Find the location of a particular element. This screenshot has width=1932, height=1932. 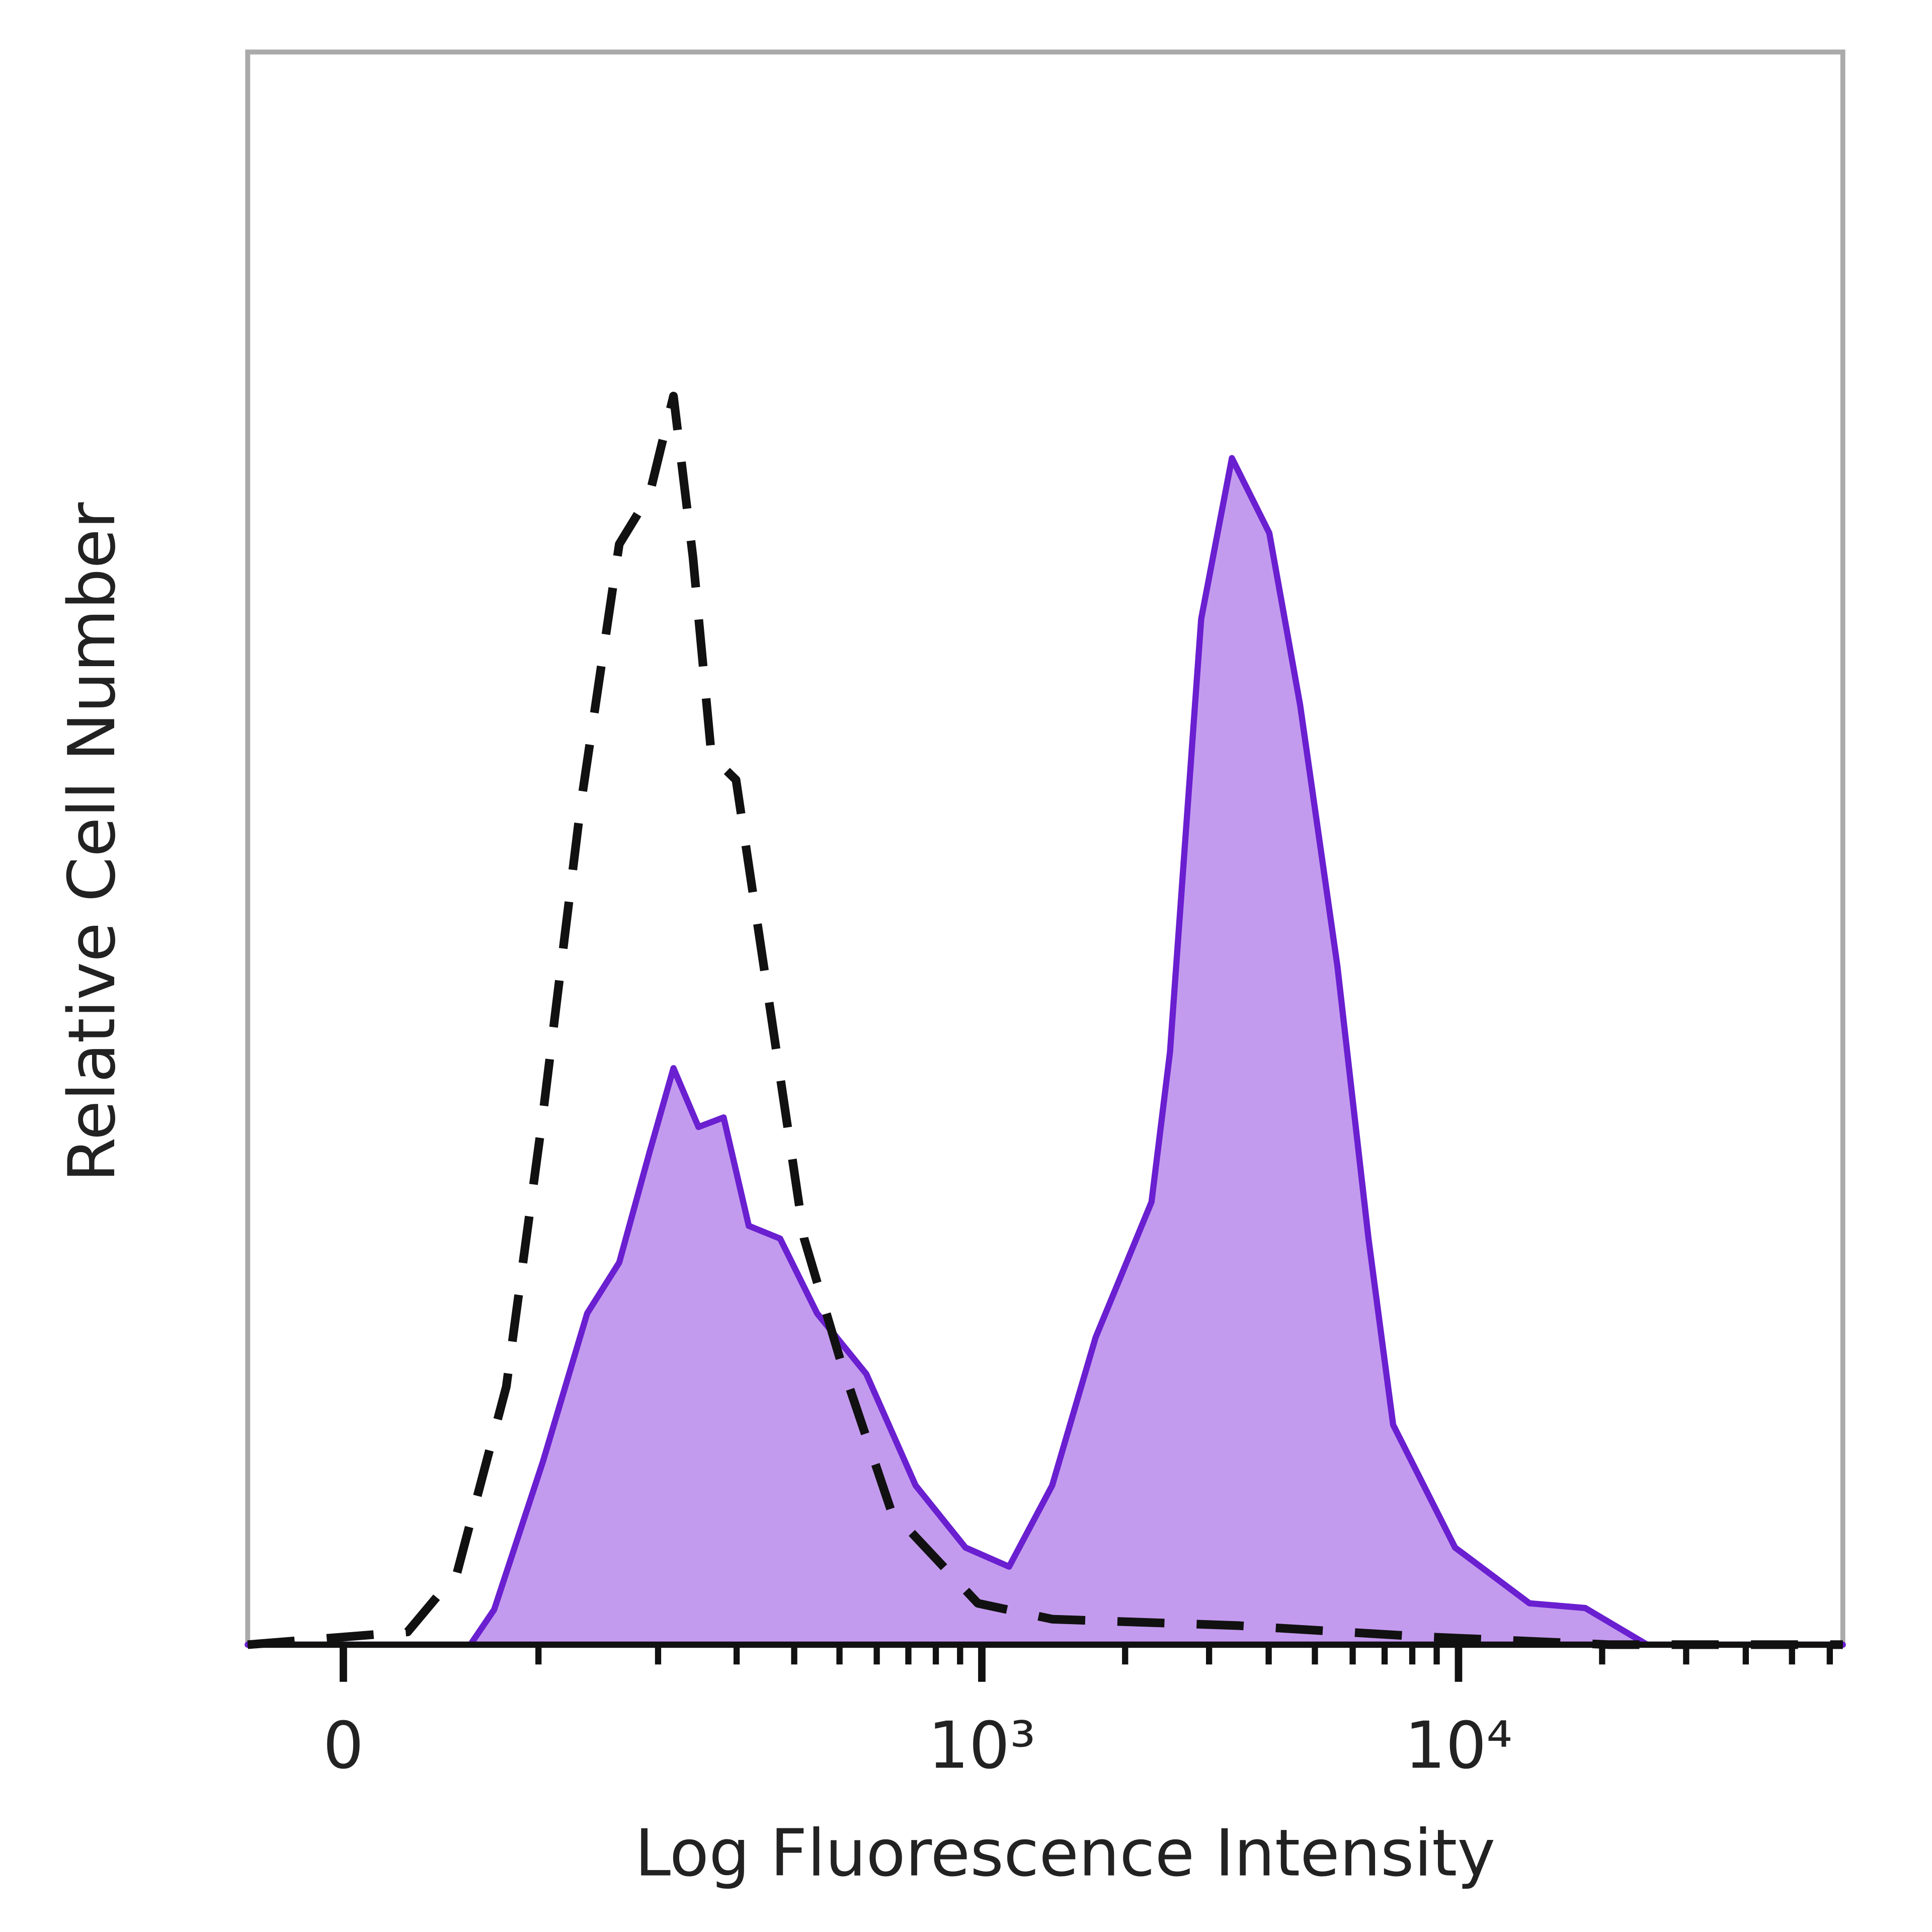

x-axis-label: Log Fluorescence Intensity is located at coordinates (1065, 1854).